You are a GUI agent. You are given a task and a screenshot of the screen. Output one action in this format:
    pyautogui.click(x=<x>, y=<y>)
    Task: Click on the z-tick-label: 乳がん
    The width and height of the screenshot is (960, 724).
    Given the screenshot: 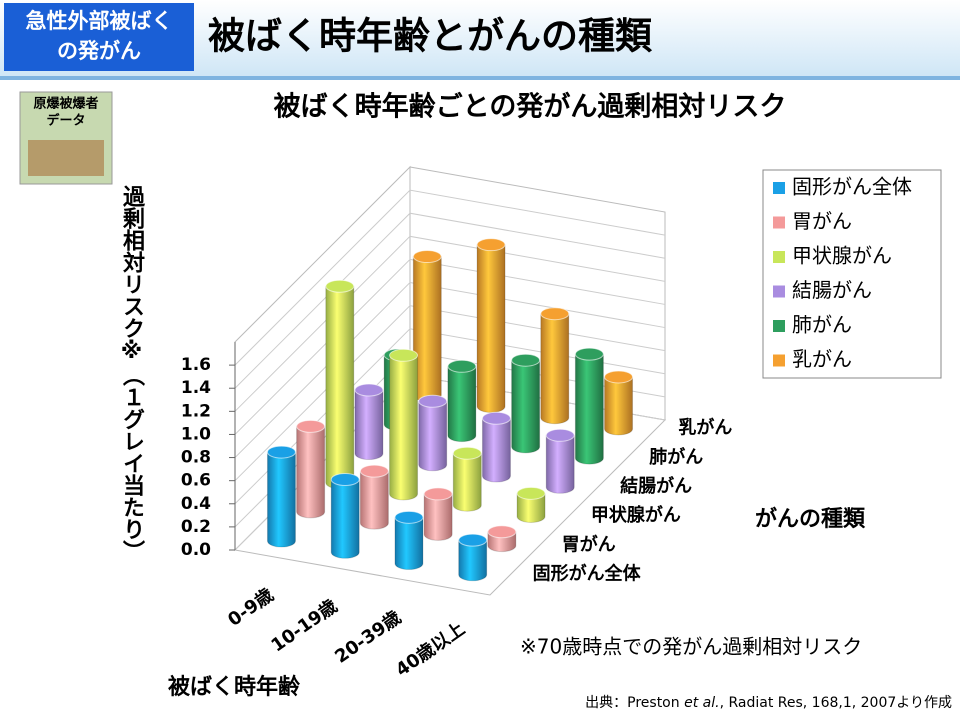 What is the action you would take?
    pyautogui.click(x=705, y=428)
    